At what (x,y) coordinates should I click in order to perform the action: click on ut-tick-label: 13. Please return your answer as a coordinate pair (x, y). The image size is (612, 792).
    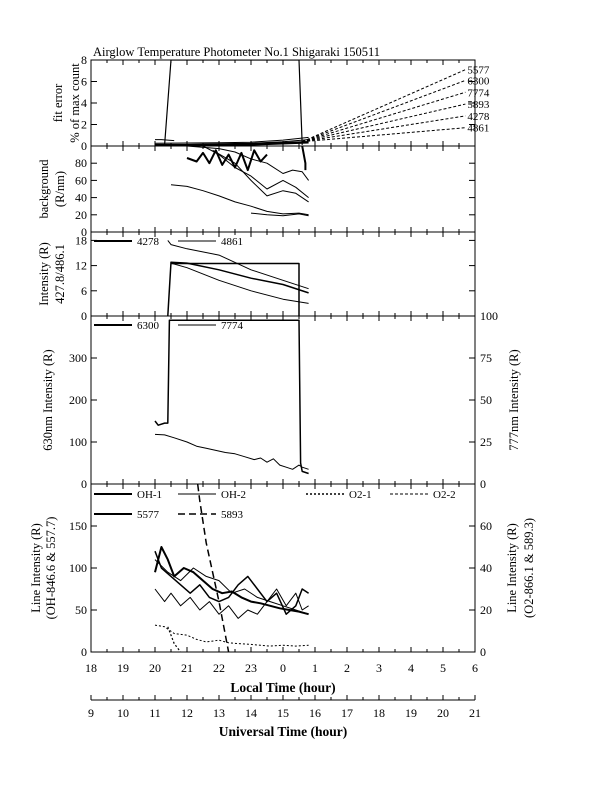
    Looking at the image, I should click on (219, 713).